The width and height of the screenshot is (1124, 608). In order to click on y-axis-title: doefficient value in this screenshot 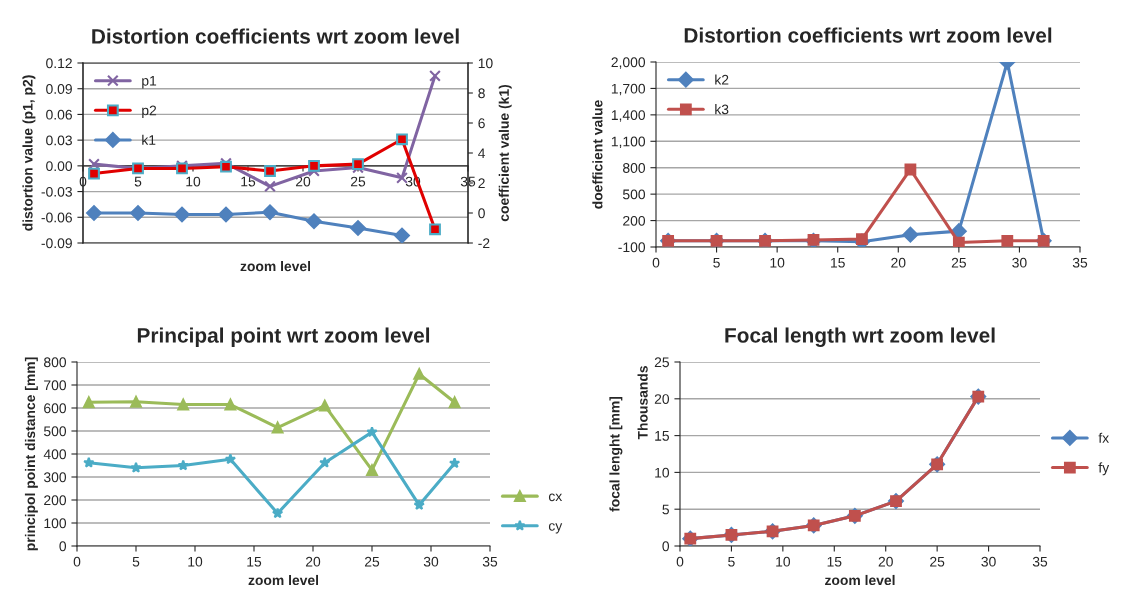, I will do `click(597, 154)`.